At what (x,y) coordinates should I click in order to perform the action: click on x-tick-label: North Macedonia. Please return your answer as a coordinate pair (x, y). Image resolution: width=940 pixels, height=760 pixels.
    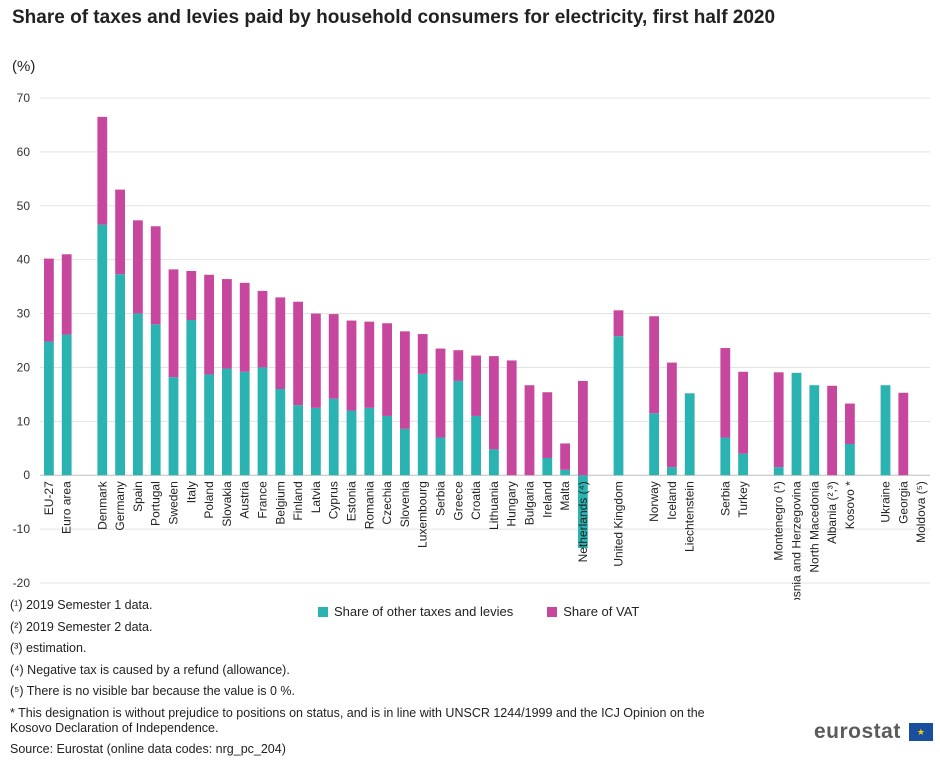
    Looking at the image, I should click on (814, 527).